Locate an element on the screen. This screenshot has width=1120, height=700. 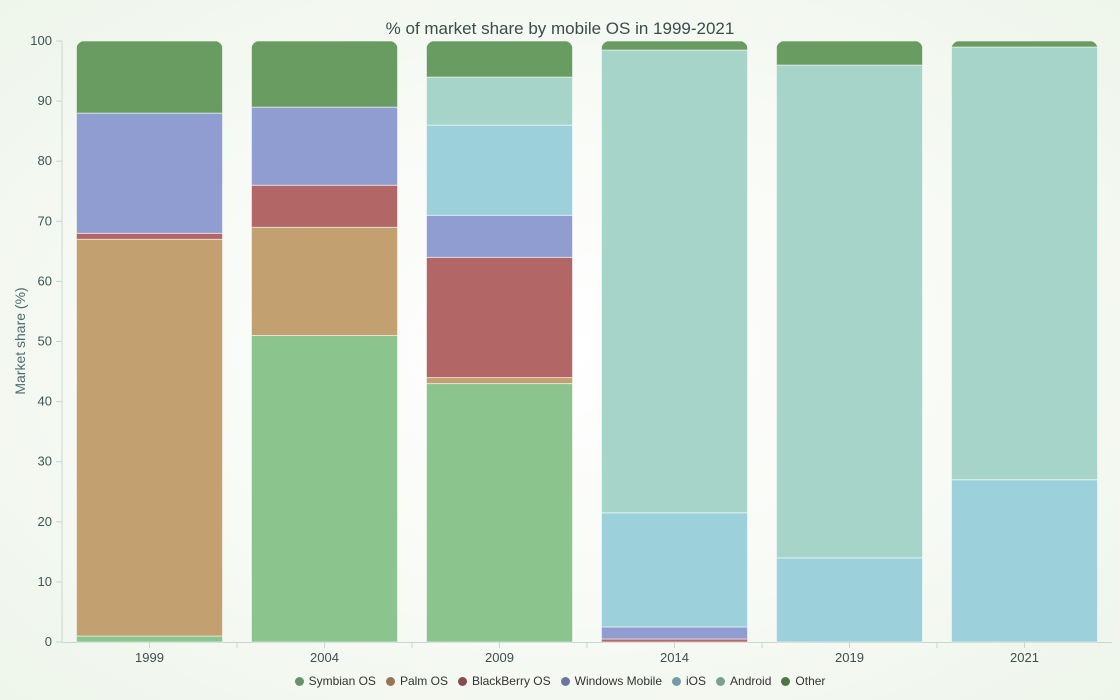
legend-label: Other is located at coordinates (810, 681).